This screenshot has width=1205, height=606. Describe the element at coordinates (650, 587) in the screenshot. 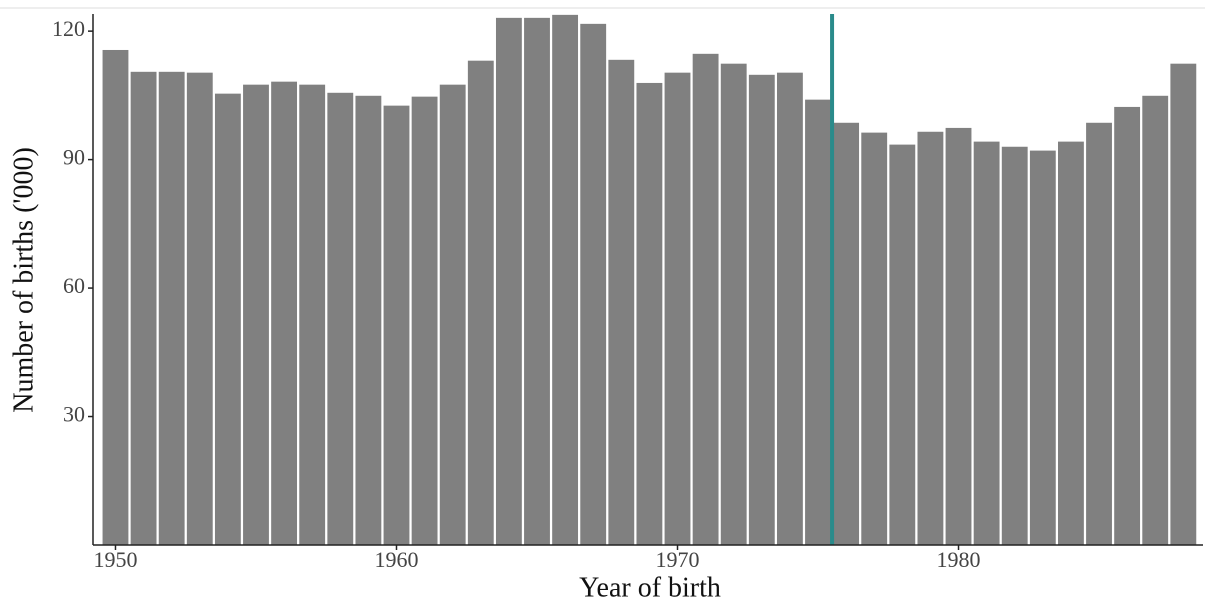

I see `x-axis-title: Year of birth` at that location.